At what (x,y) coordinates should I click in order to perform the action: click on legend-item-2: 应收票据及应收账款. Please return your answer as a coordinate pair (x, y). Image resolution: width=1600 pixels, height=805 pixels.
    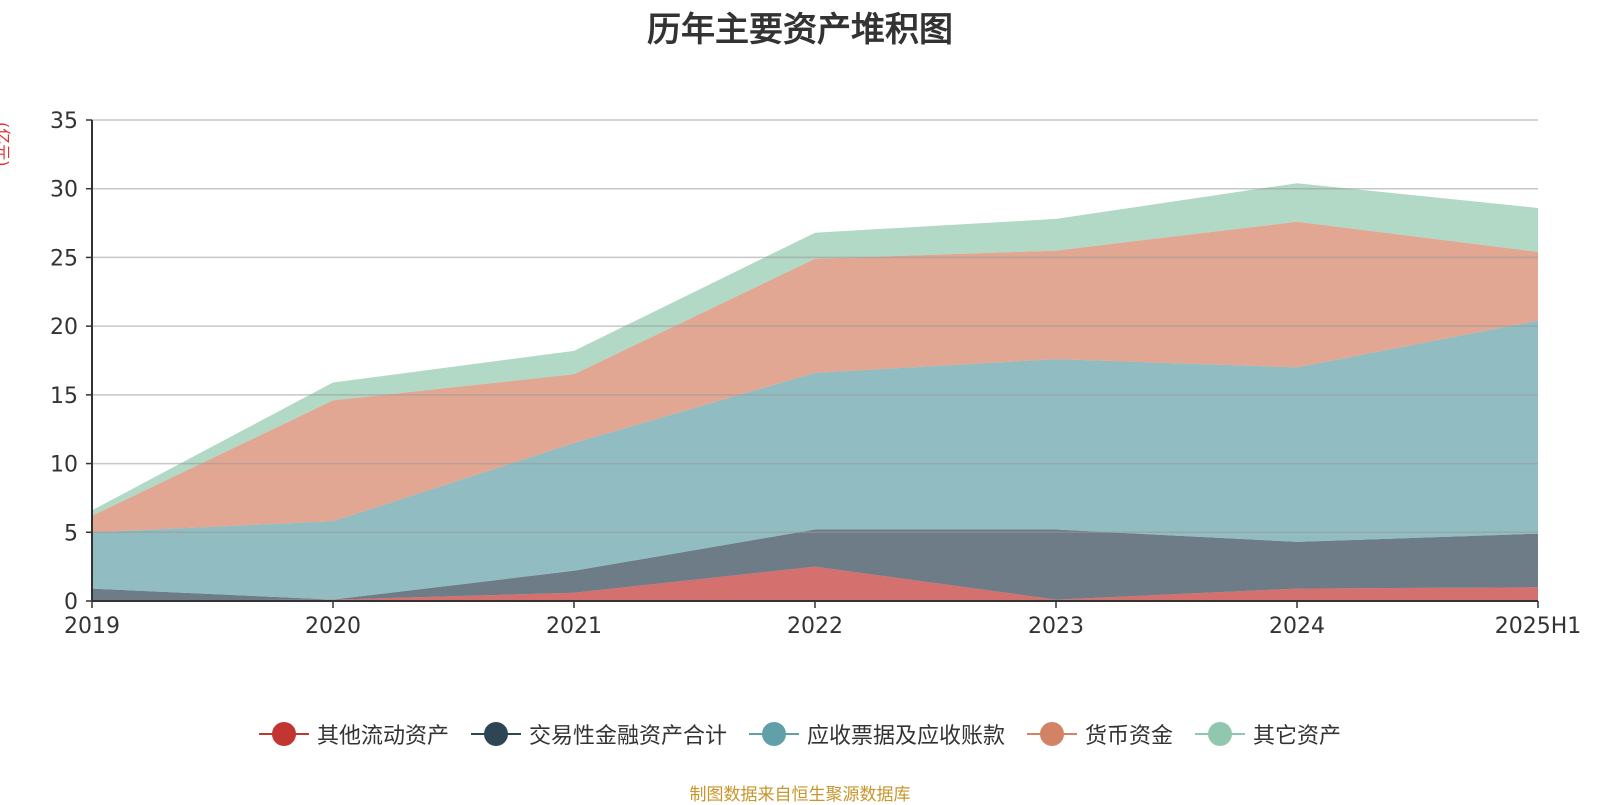
    Looking at the image, I should click on (876, 734).